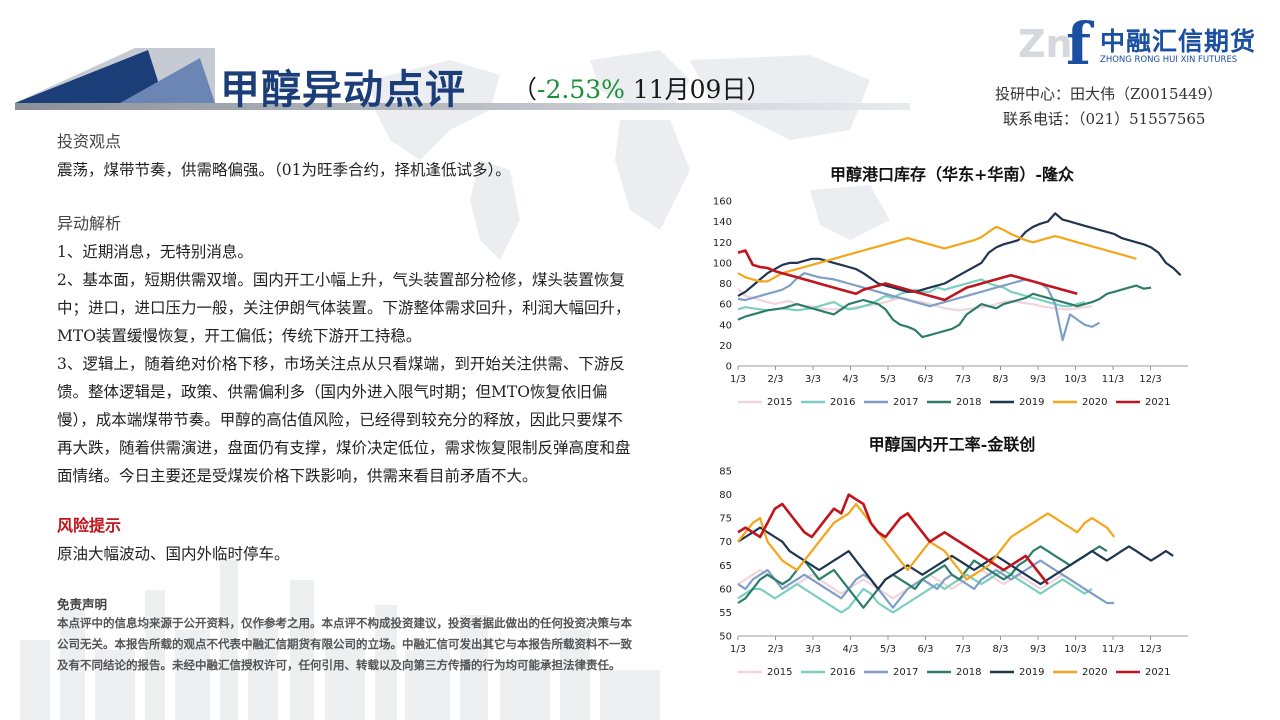 Image resolution: width=1280 pixels, height=720 pixels. Describe the element at coordinates (722, 243) in the screenshot. I see `y-tick-label: 120` at that location.